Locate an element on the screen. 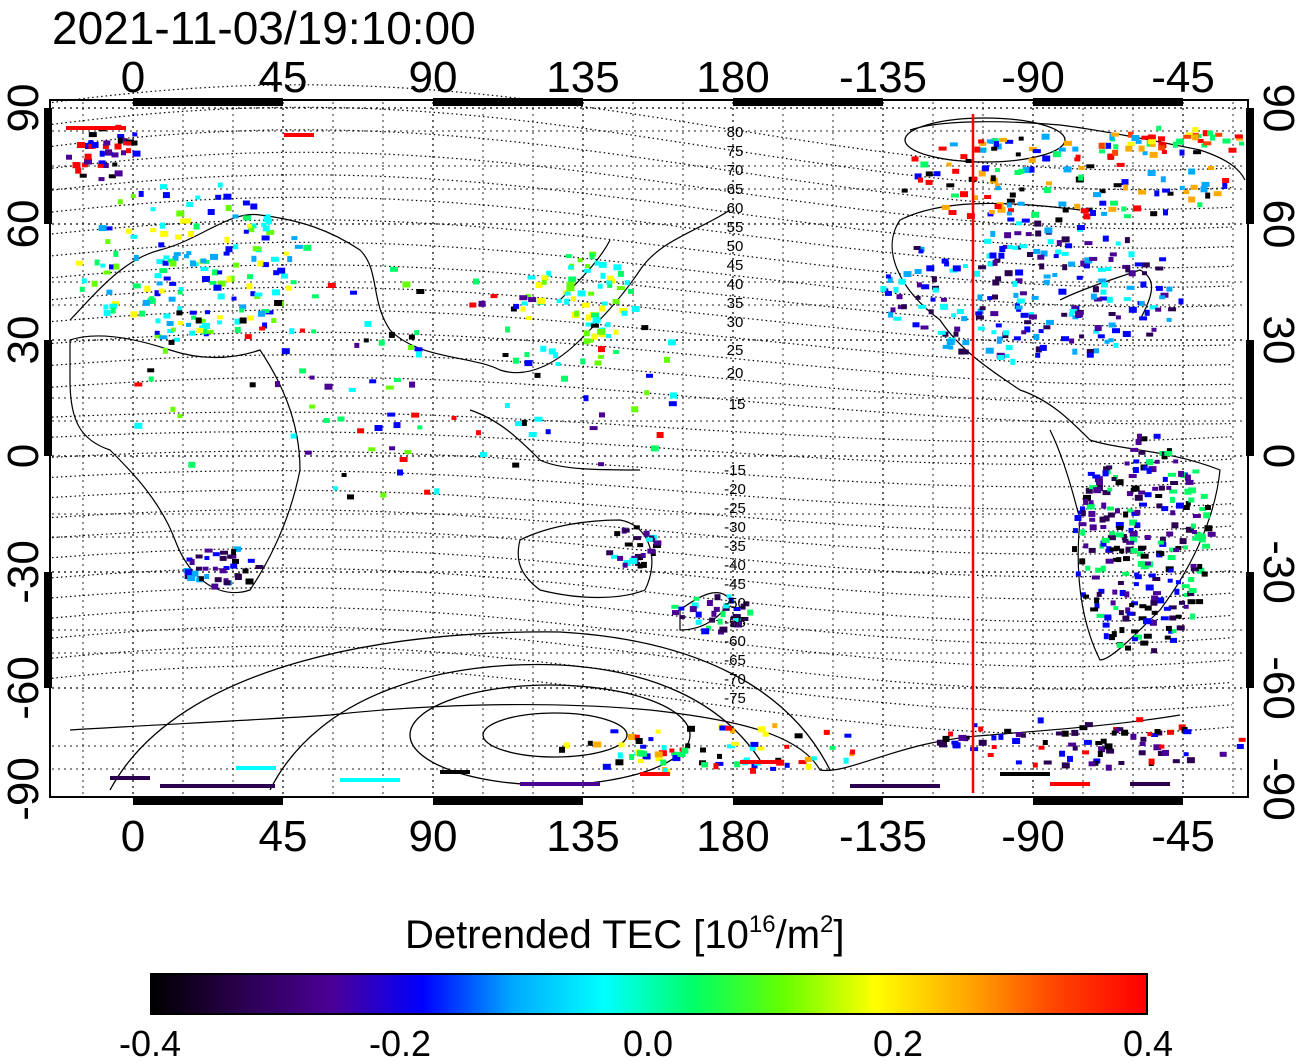 This screenshot has height=1064, width=1296. longitude-tick-label: 180 is located at coordinates (732, 77).